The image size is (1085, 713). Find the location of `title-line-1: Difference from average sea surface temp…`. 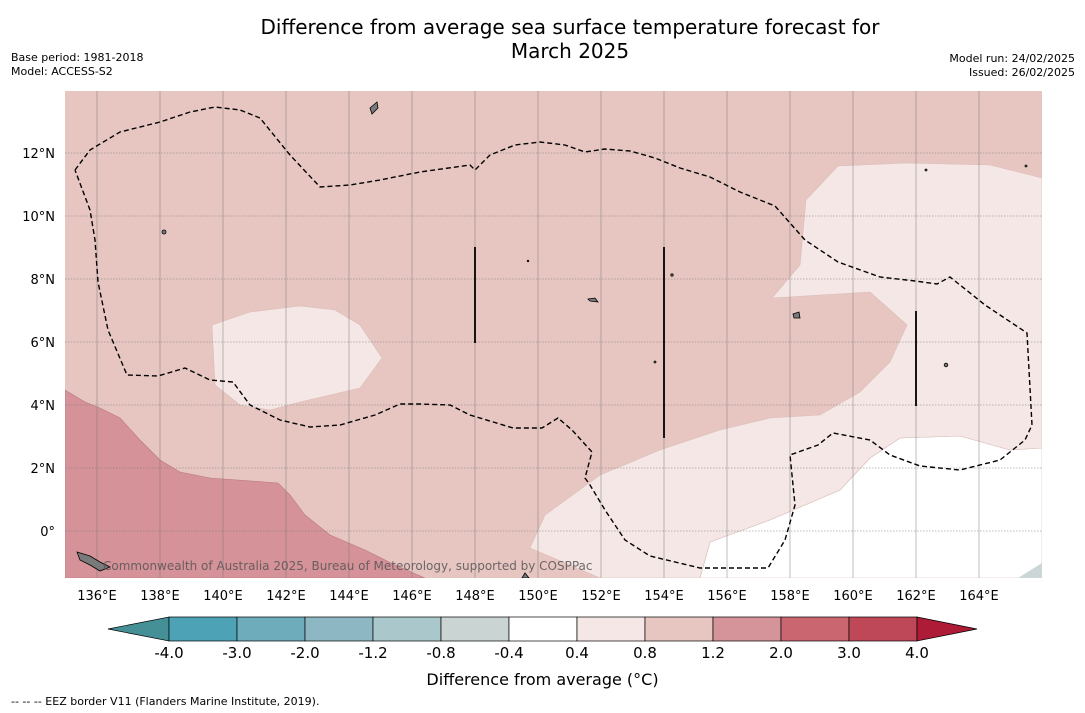

title-line-1: Difference from average sea surface temp… is located at coordinates (570, 27).